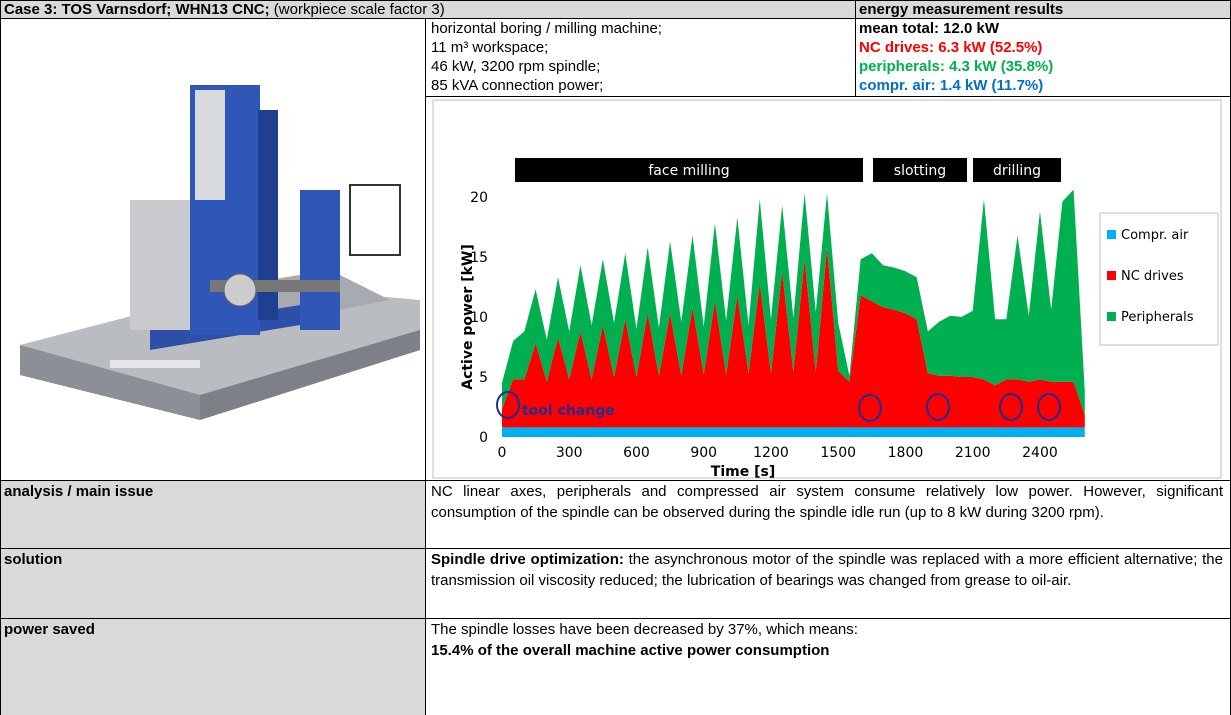  Describe the element at coordinates (615, 9) in the screenshot. I see `header-bg` at that location.